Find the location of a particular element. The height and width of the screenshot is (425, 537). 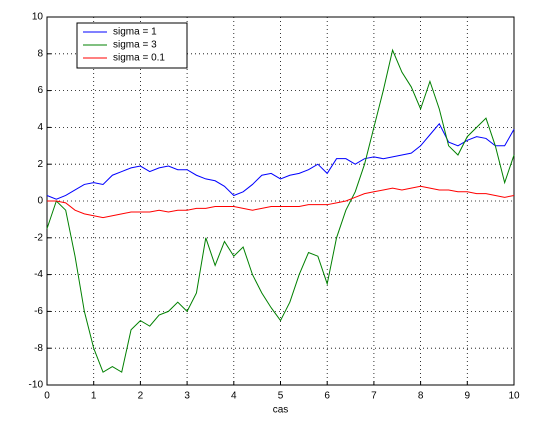

series-line is located at coordinates (281, 202).